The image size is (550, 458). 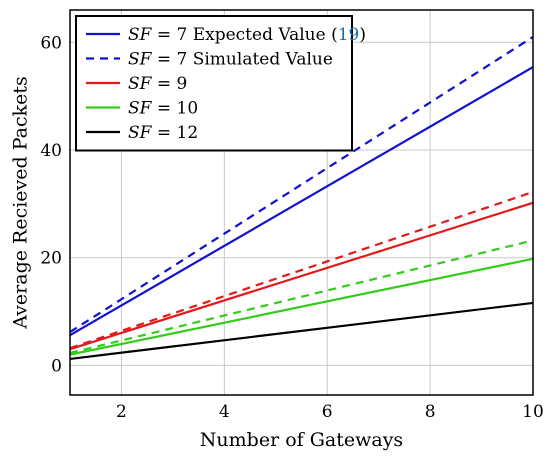 I want to click on y-axis-label: Average Recieved Packets, so click(x=21, y=203).